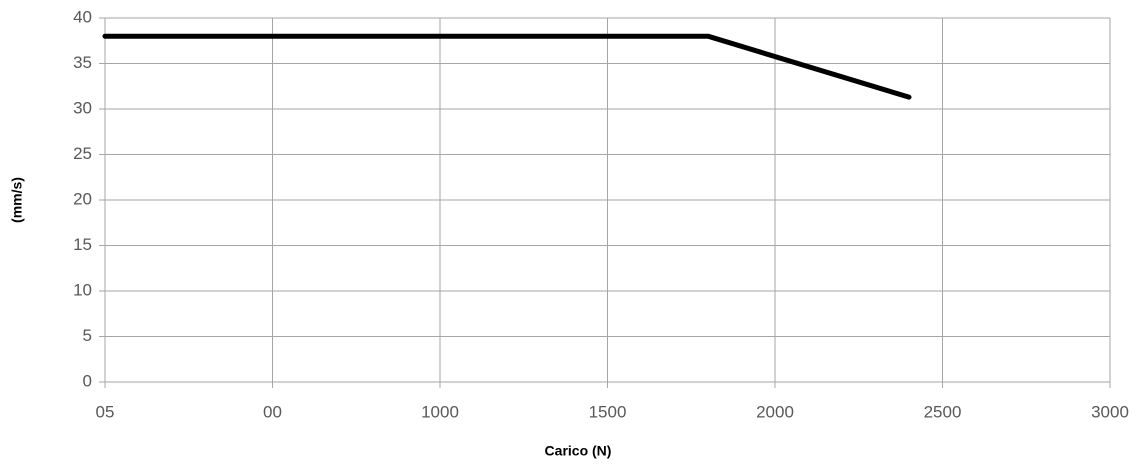 The image size is (1143, 468). Describe the element at coordinates (87, 380) in the screenshot. I see `y-tick-label: 0` at that location.